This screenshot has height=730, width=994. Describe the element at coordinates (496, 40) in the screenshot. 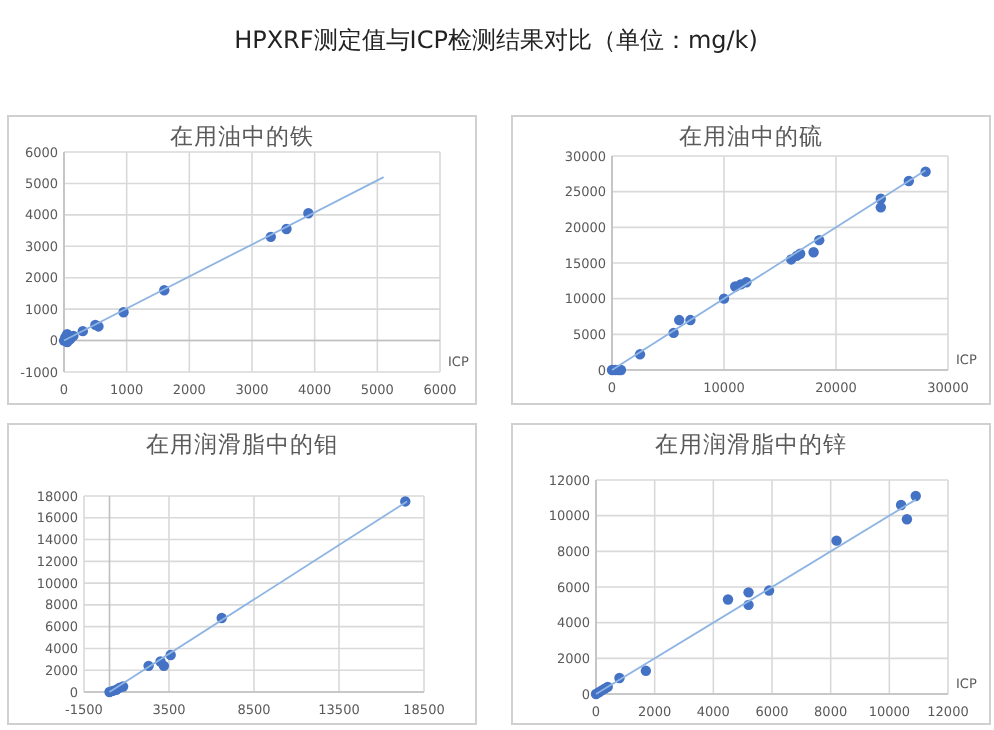

I see `text: HPXRF测定值与ICP检测结果对比（单位：mg/k)` at that location.